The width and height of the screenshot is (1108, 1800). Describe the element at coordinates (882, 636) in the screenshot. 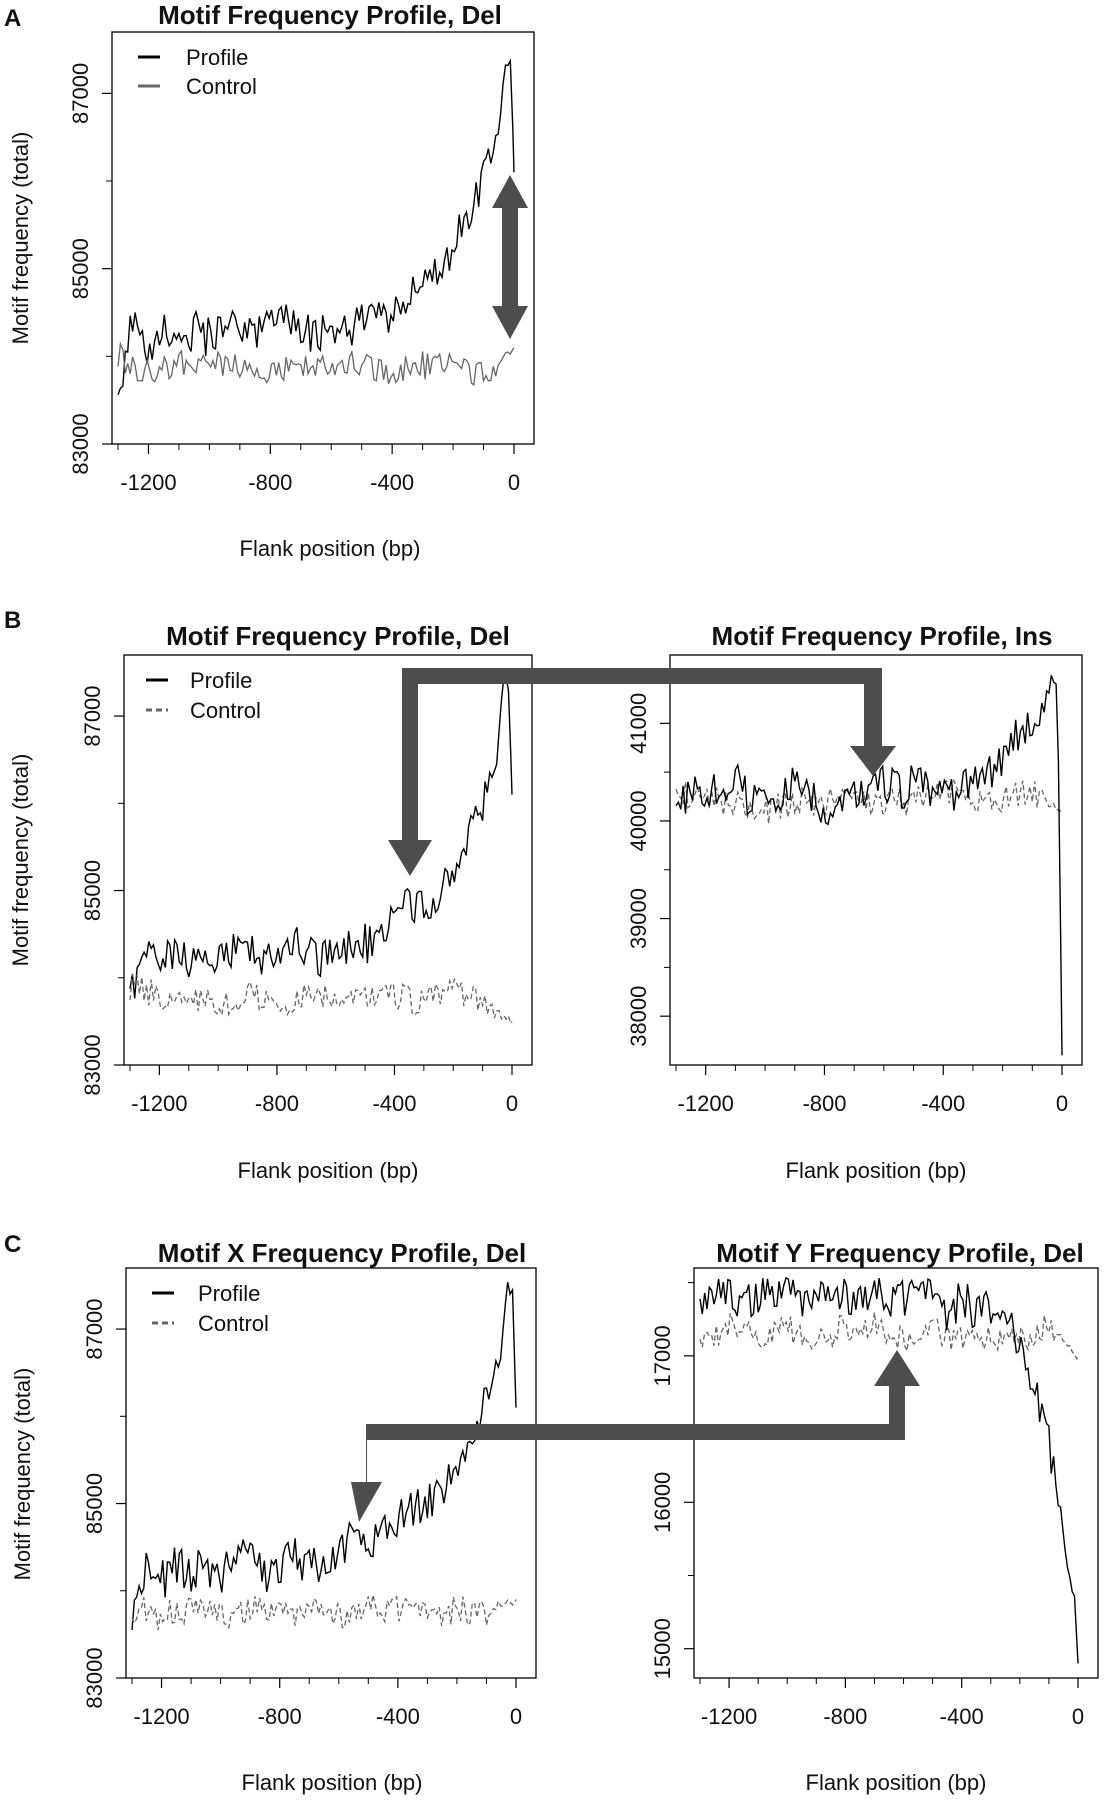

I see `chart-title: Motif Frequency Profile, Ins` at that location.